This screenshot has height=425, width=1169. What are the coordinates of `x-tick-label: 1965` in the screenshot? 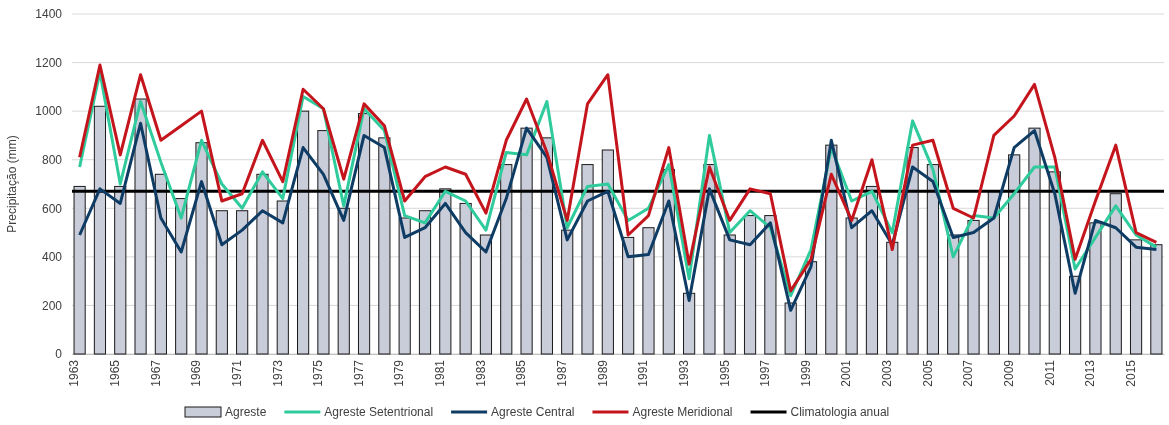 It's located at (115, 373).